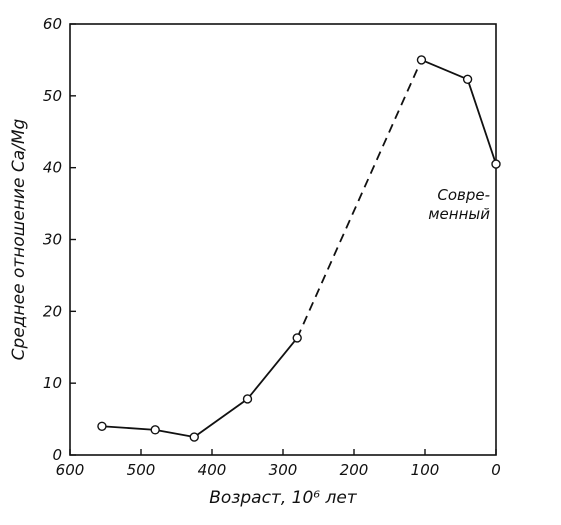 The height and width of the screenshot is (525, 561). Describe the element at coordinates (425, 470) in the screenshot. I see `x-tick-label: 100` at that location.